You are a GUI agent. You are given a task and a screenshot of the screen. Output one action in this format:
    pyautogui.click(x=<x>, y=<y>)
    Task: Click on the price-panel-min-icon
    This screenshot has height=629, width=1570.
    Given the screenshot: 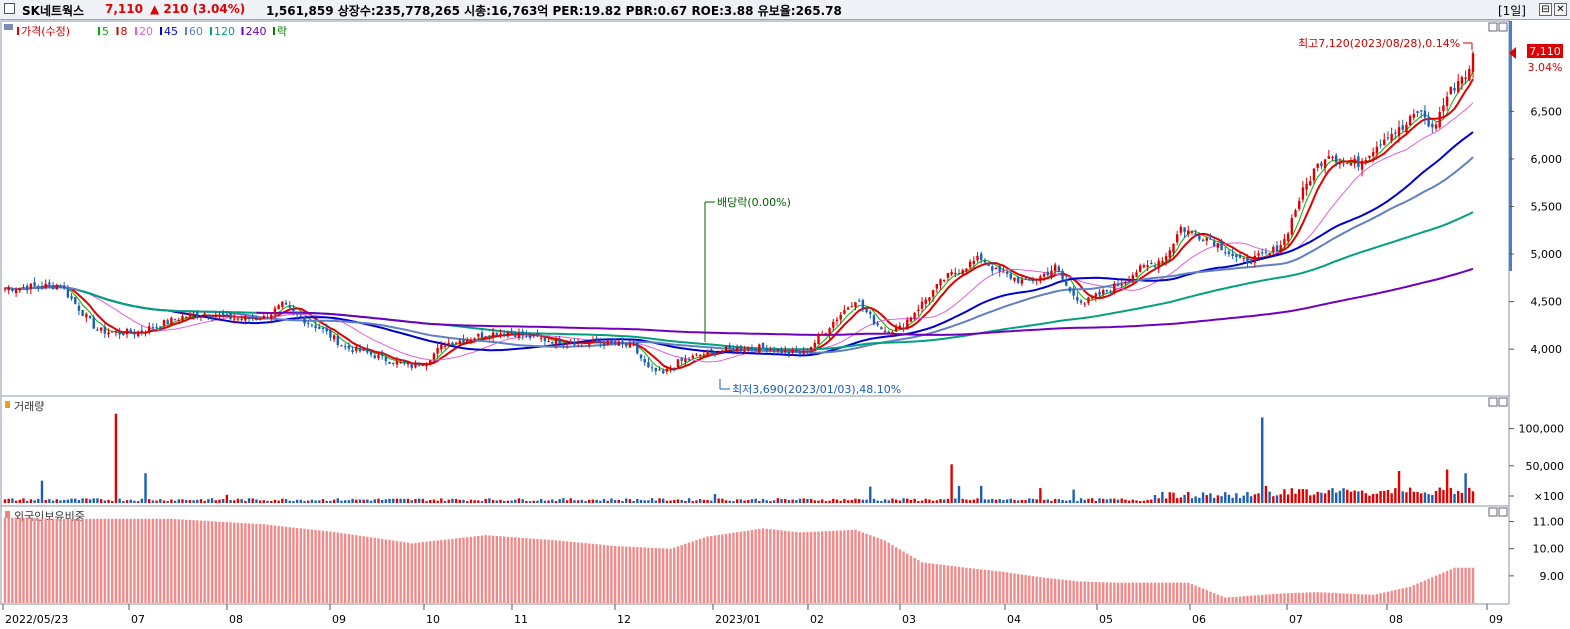 What is the action you would take?
    pyautogui.click(x=1493, y=27)
    